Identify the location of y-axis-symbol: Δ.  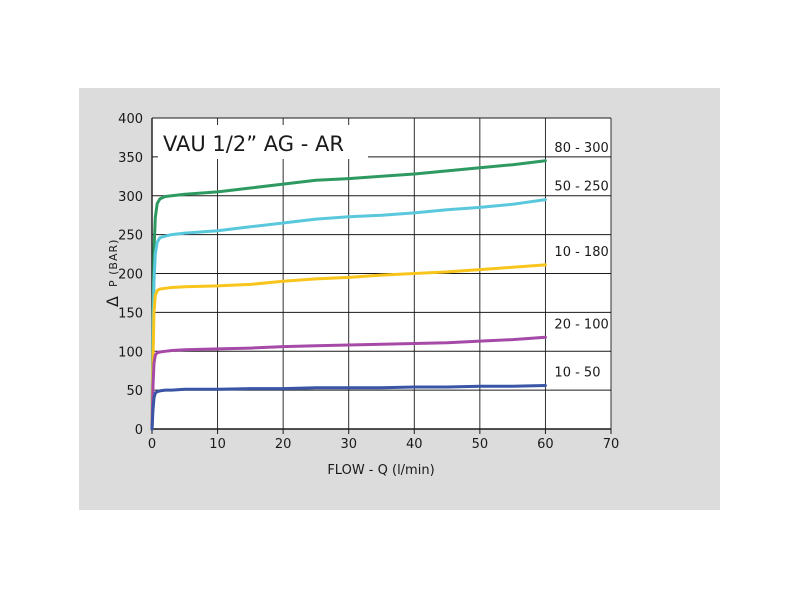
(112, 301).